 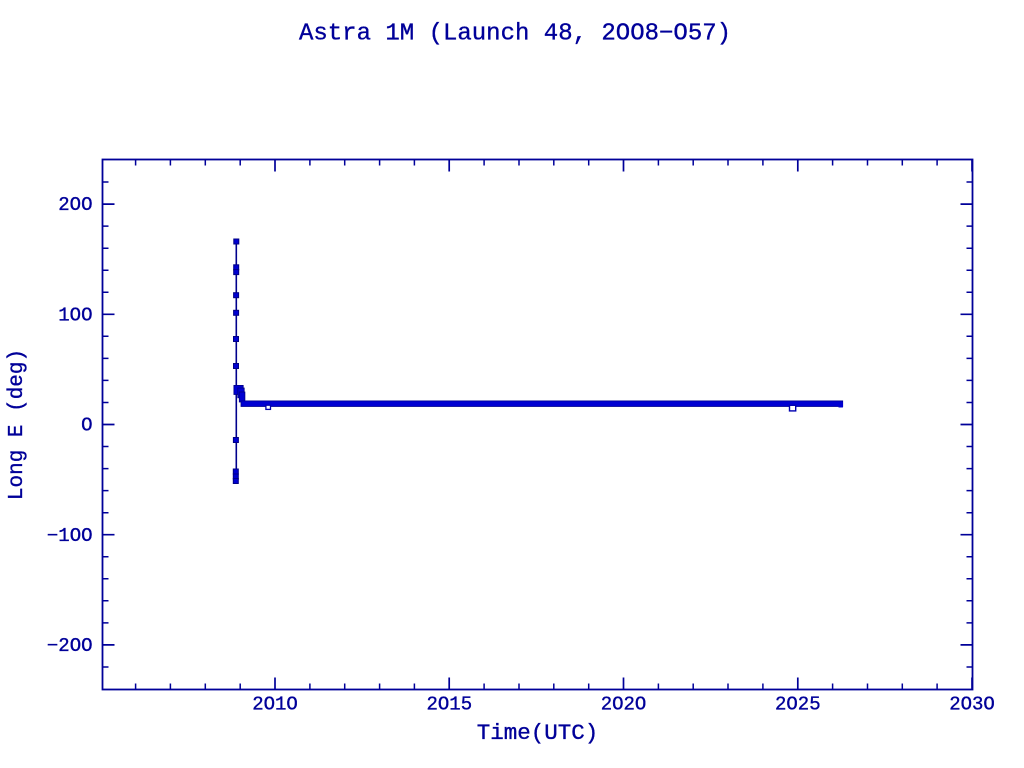 I want to click on svg-text: −1OO, so click(x=70, y=536).